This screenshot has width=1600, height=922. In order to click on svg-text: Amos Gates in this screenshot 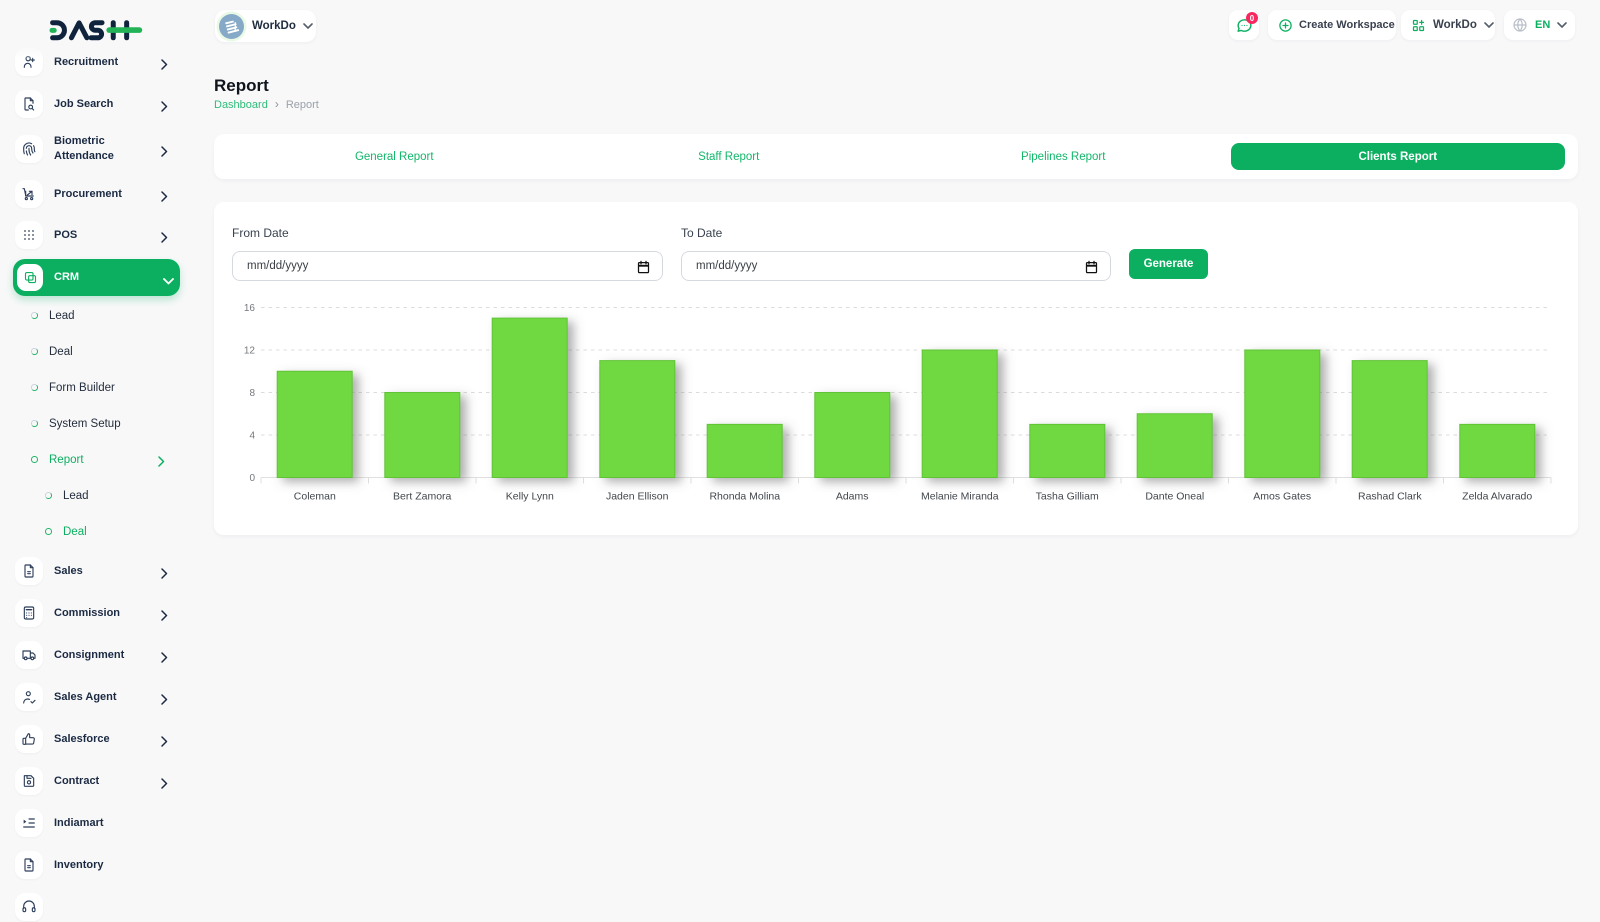, I will do `click(1282, 497)`.